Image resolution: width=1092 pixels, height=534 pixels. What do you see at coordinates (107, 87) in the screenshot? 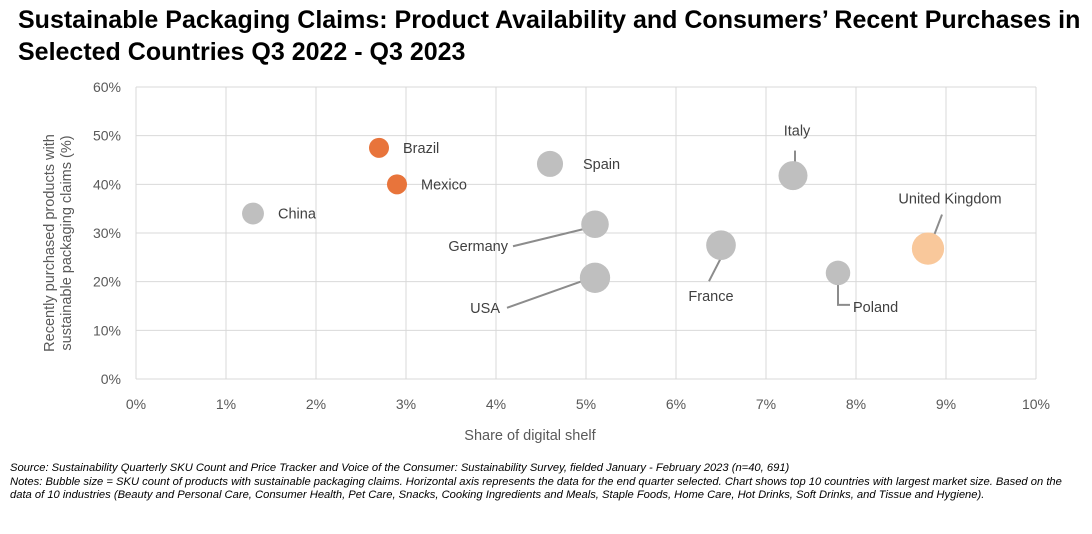
I see `y-tick-label: 60%` at bounding box center [107, 87].